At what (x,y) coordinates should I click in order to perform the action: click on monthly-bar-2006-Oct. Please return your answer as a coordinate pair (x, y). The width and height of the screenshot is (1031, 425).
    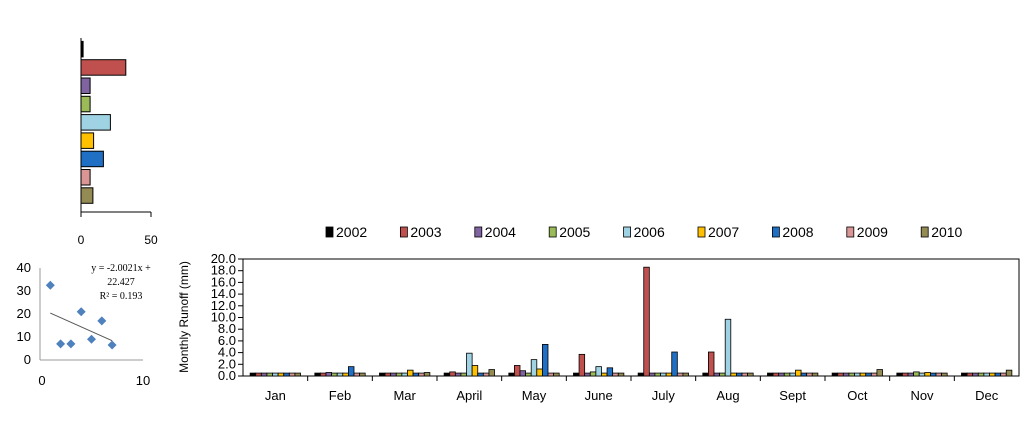
    Looking at the image, I should click on (857, 374).